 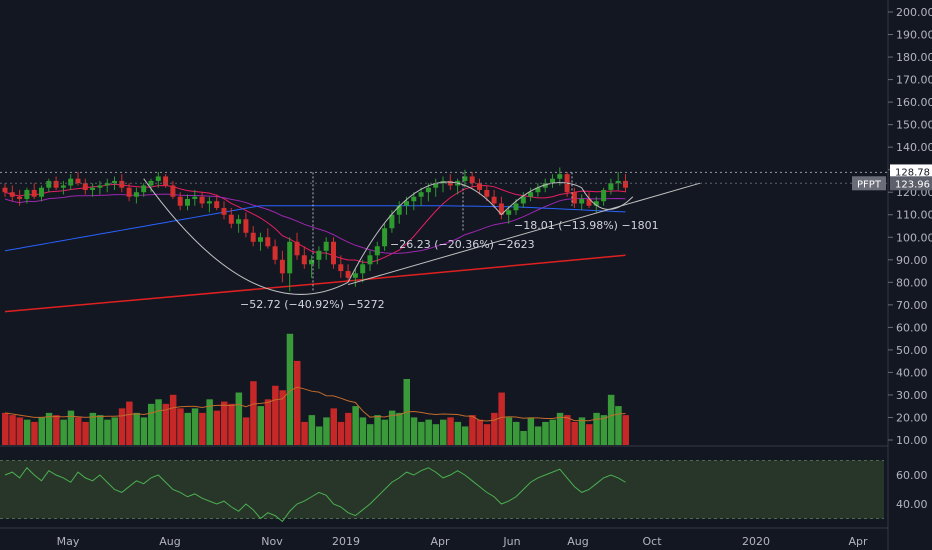 I want to click on cup-curve-left, so click(x=246, y=236).